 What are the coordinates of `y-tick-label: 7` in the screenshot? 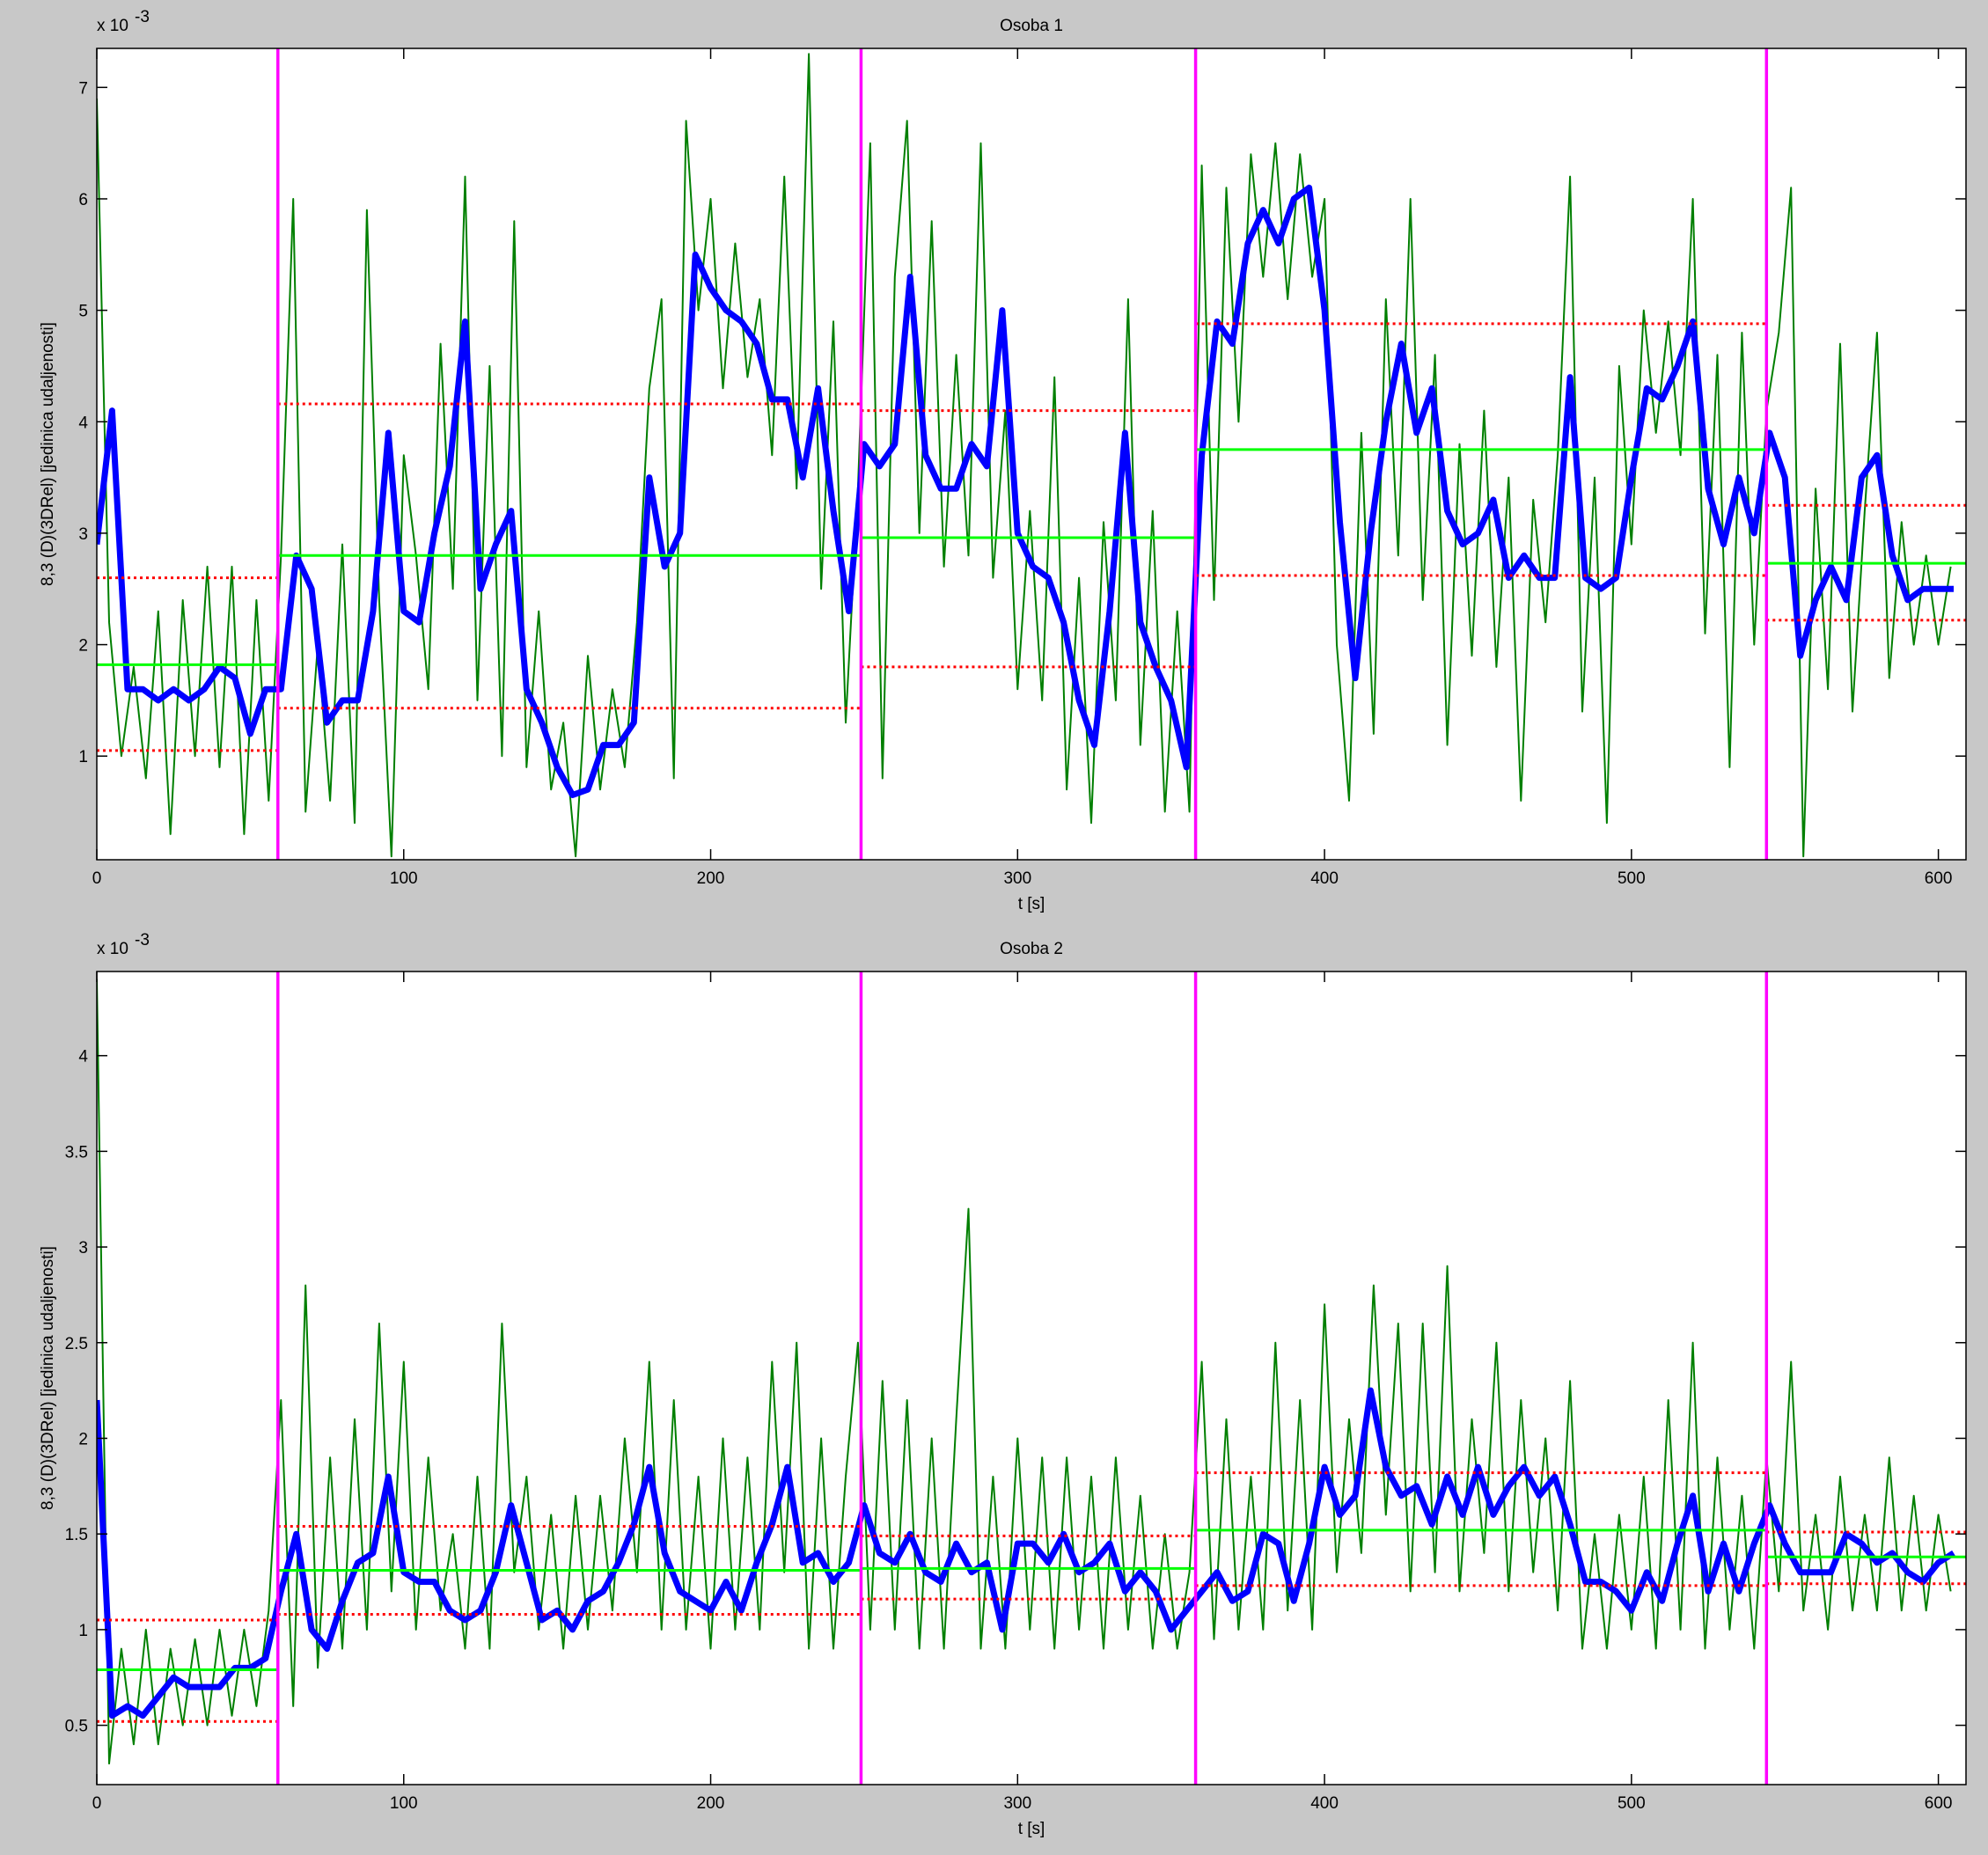 It's located at (83, 88).